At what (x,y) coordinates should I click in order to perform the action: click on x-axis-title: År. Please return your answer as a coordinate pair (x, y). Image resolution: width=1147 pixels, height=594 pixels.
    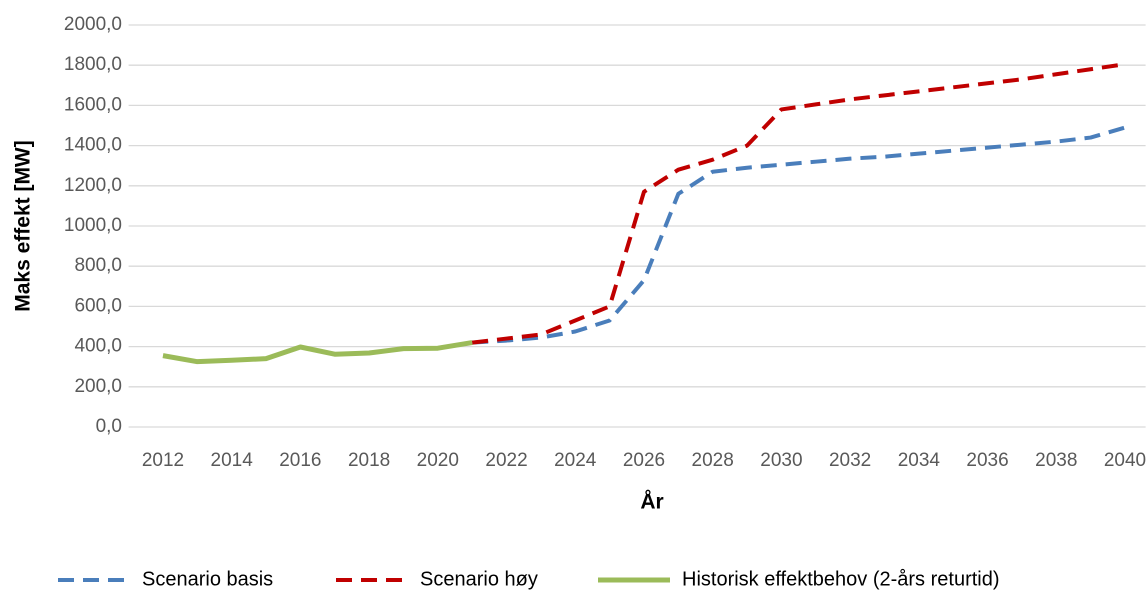
    Looking at the image, I should click on (651, 502).